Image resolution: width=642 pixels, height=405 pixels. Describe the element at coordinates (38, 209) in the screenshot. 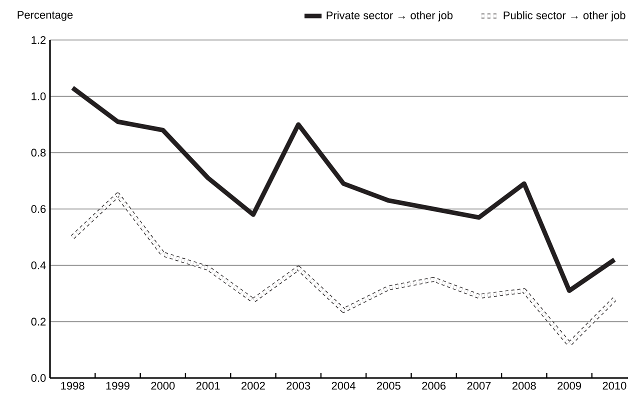

I see `y-tick-label: 0.6` at that location.